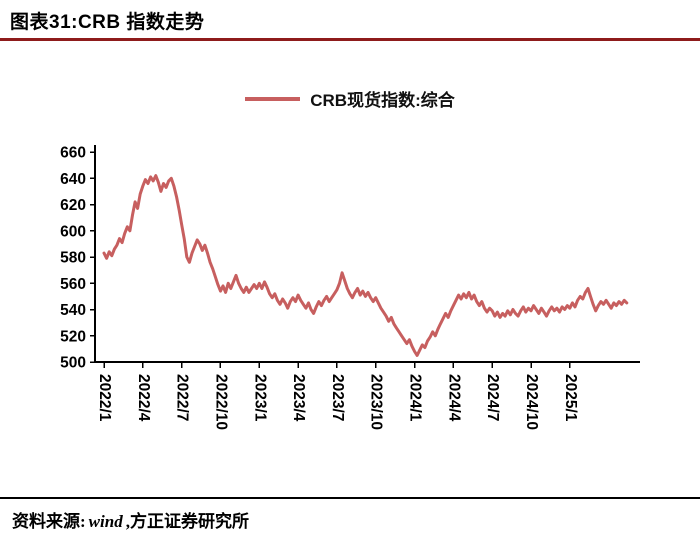  What do you see at coordinates (350, 39) in the screenshot?
I see `title-underline` at bounding box center [350, 39].